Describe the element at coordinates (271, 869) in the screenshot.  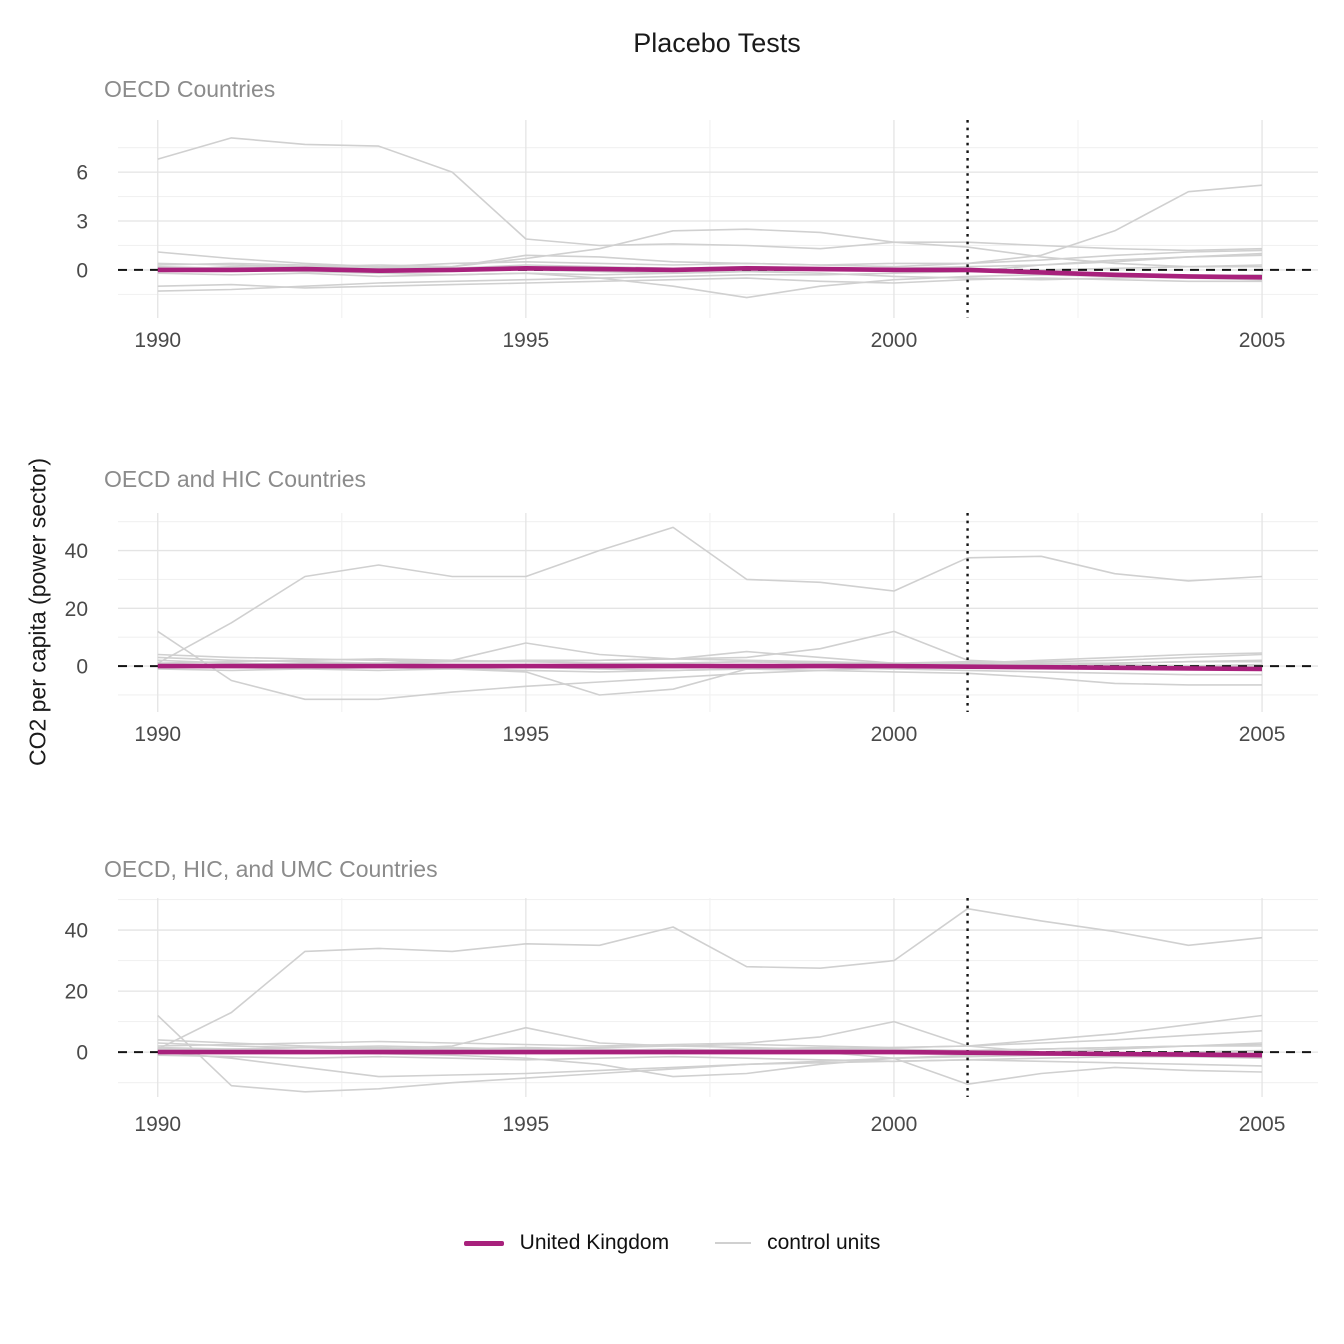
I see `panel-title-oecd-hic-umc: OECD, HIC, and UMC Countries` at that location.